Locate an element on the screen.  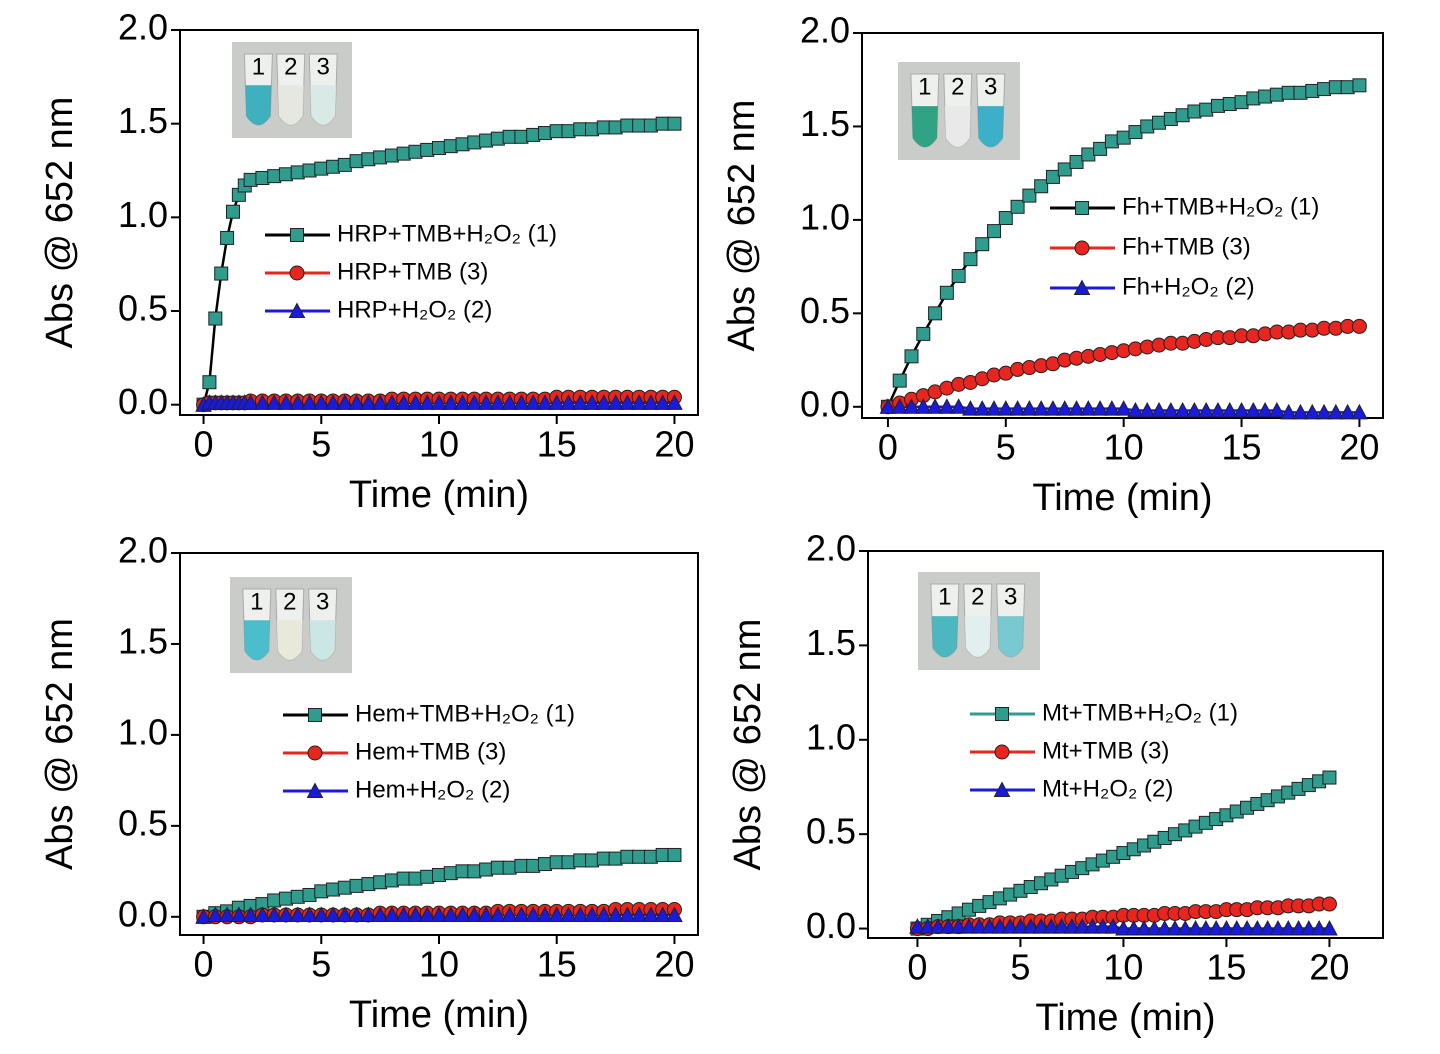
y-tick-label: 0.5 is located at coordinates (143, 822).